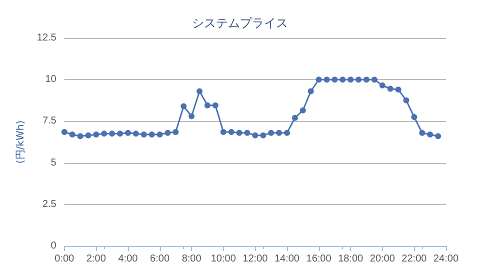 Image resolution: width=480 pixels, height=280 pixels. Describe the element at coordinates (49, 204) in the screenshot. I see `y-tick-label: 2.5` at that location.